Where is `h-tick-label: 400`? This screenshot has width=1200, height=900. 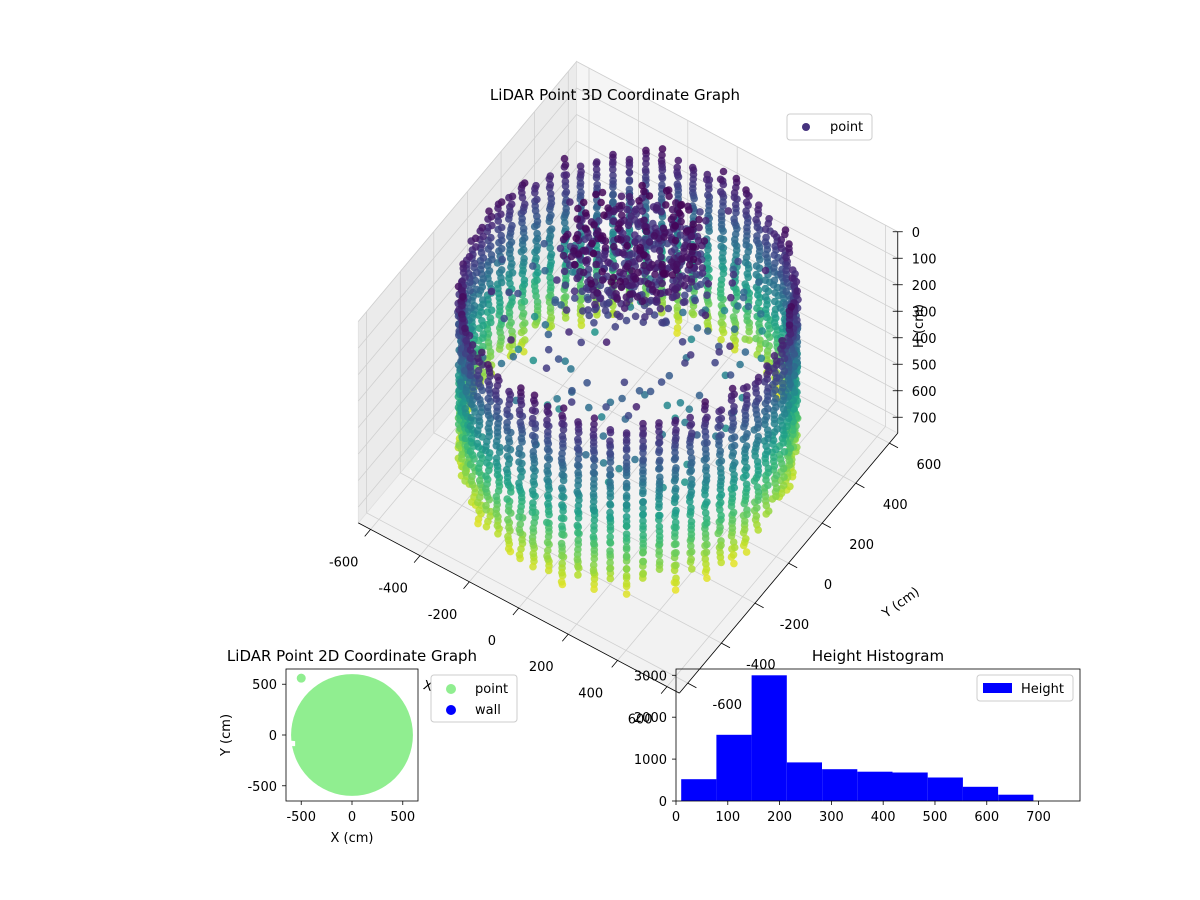 h-tick-label: 400 is located at coordinates (924, 339).